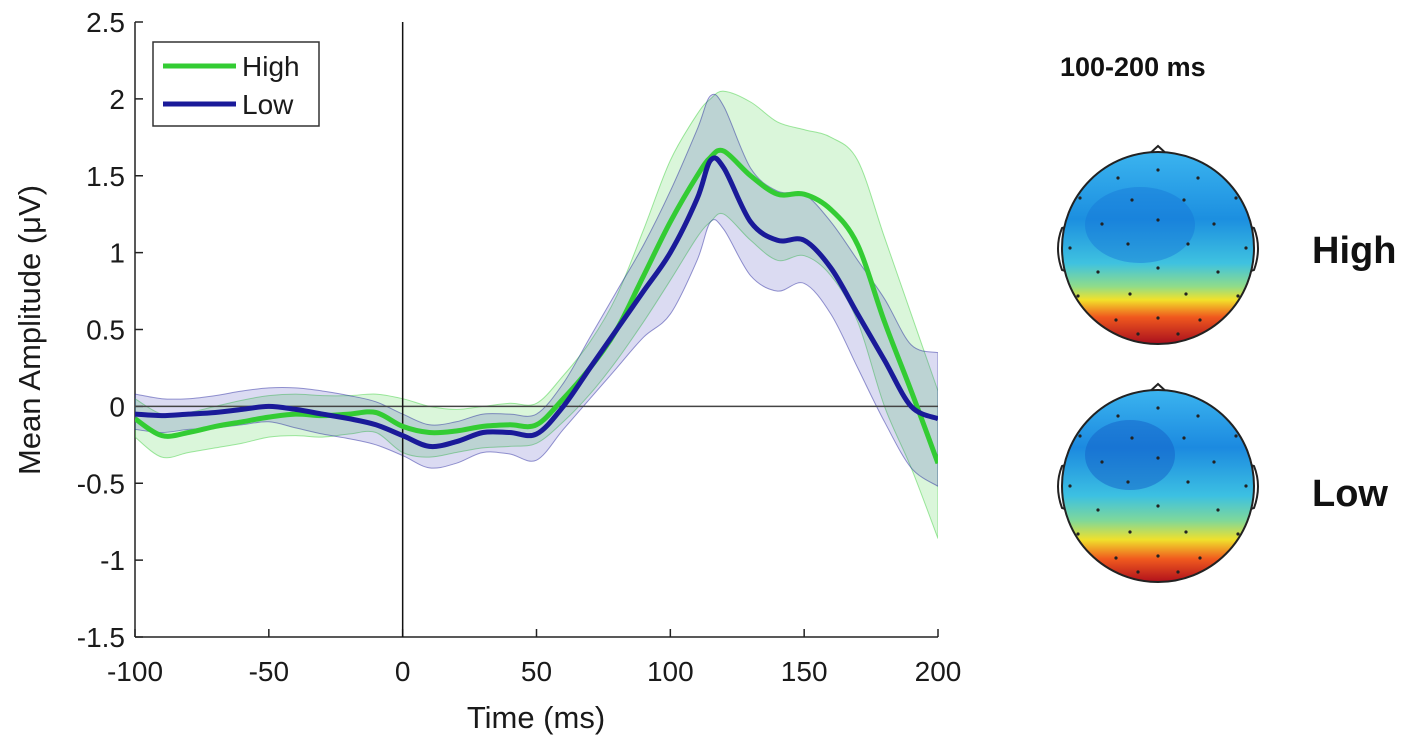 This screenshot has width=1417, height=752. Describe the element at coordinates (1133, 67) in the screenshot. I see `topomap-window-title: 100-200 ms` at that location.